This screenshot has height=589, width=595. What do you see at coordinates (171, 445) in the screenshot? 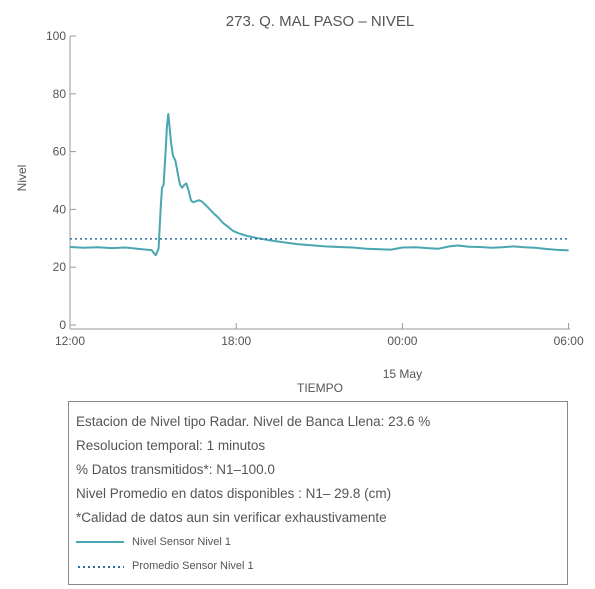
I see `info-line-resolution: Resolucion temporal: 1 minutos` at bounding box center [171, 445].